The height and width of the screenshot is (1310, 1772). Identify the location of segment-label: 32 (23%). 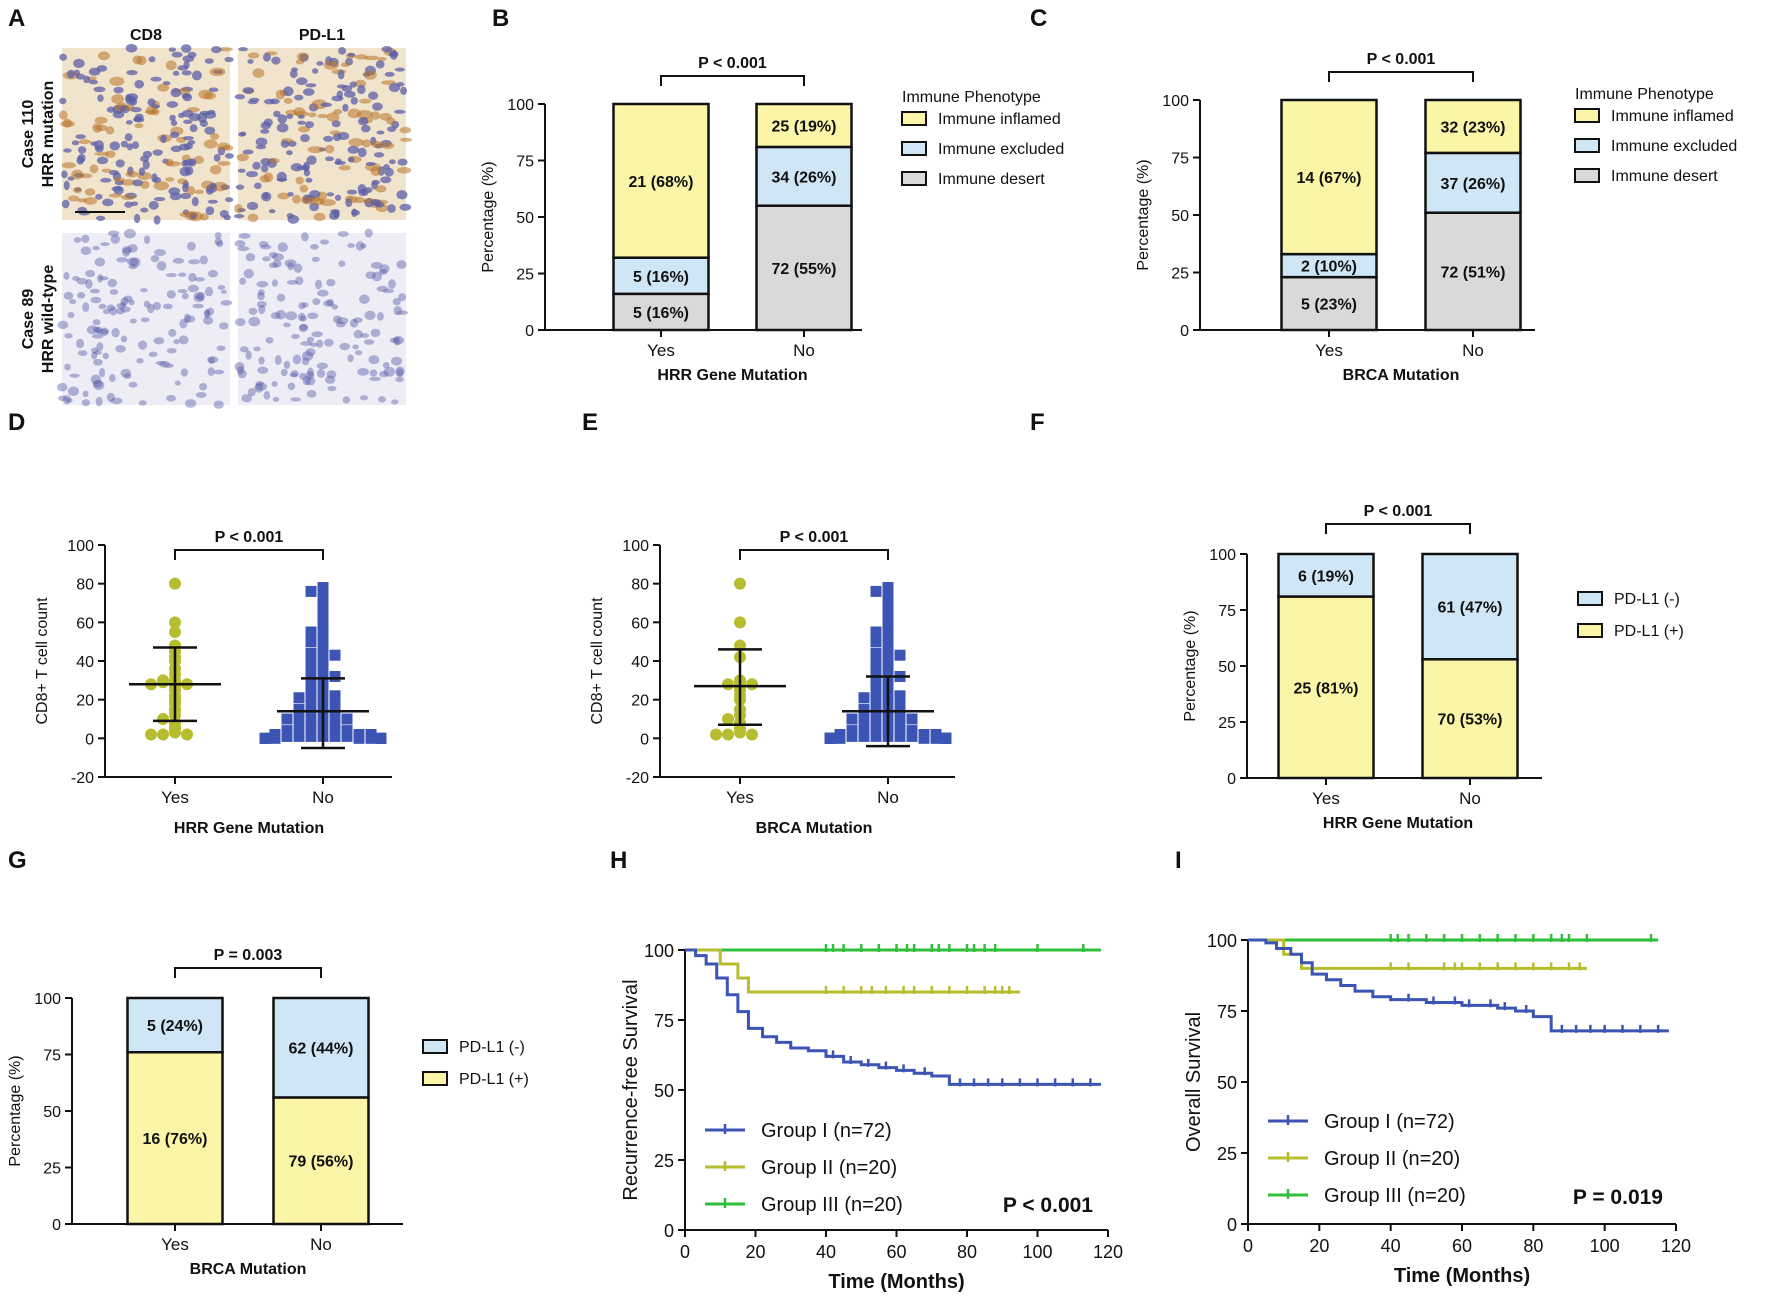
(1473, 127).